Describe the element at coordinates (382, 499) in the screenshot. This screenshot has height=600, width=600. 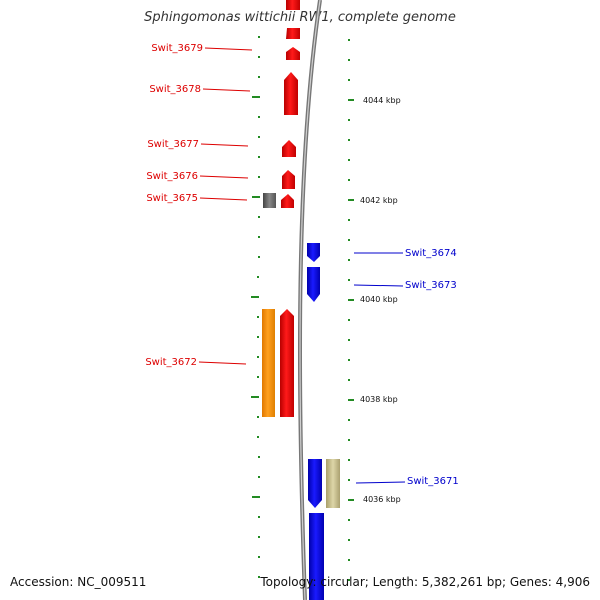
I see `scale-label-4036: 4036 kbp` at that location.